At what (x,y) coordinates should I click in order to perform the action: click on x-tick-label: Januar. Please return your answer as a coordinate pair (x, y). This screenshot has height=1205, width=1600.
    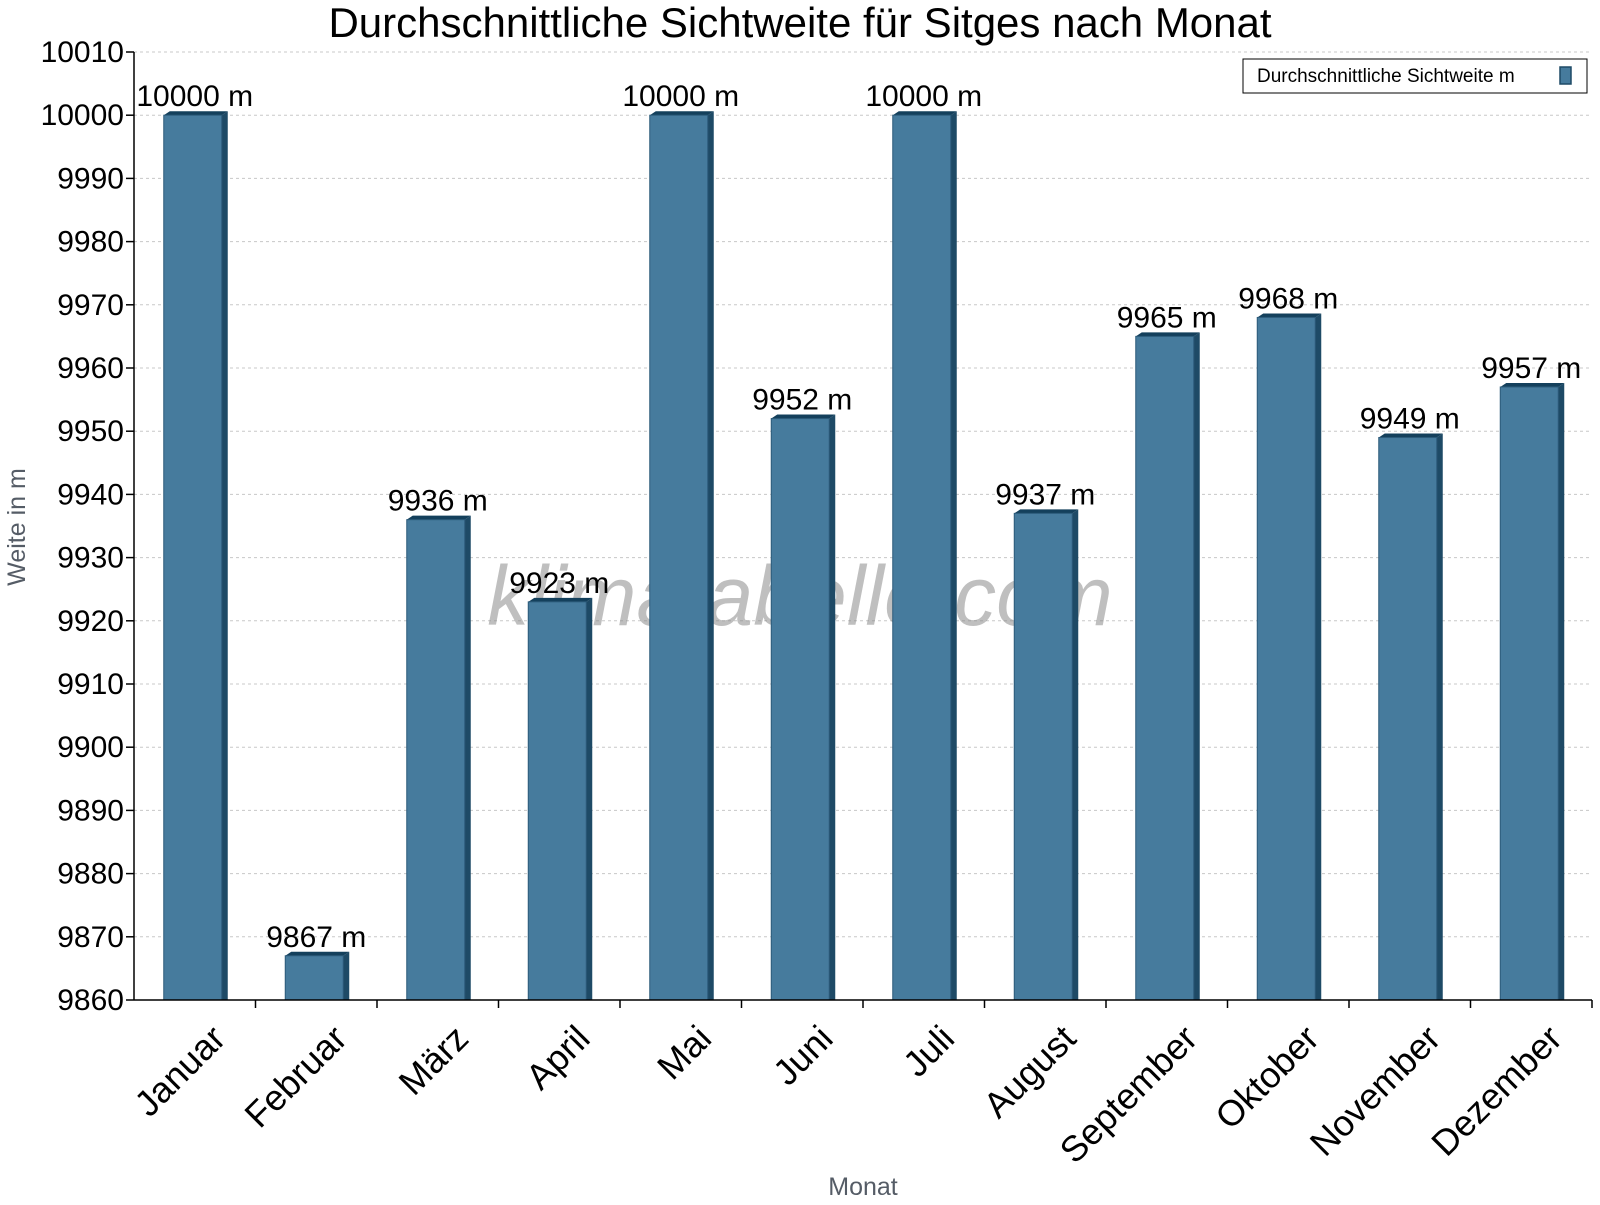
    Looking at the image, I should click on (179, 1070).